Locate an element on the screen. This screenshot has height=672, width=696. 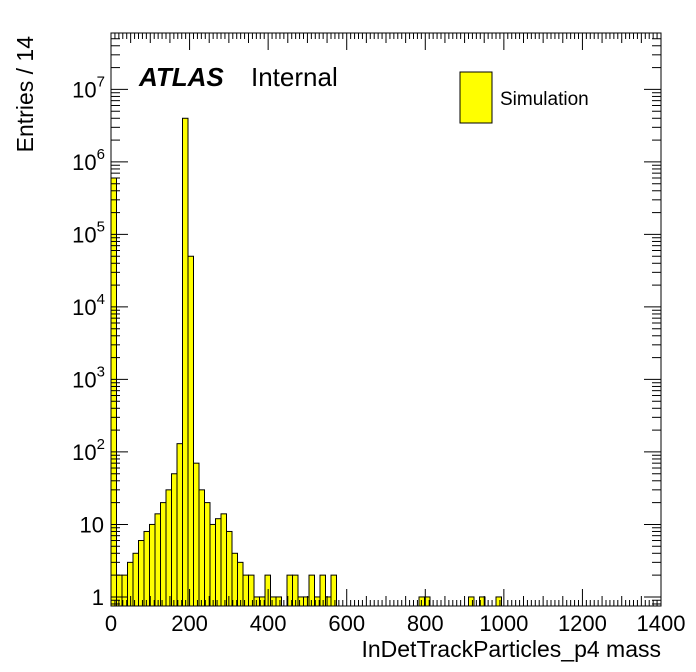
y-tick-label: 10⁴ is located at coordinates (88, 305).